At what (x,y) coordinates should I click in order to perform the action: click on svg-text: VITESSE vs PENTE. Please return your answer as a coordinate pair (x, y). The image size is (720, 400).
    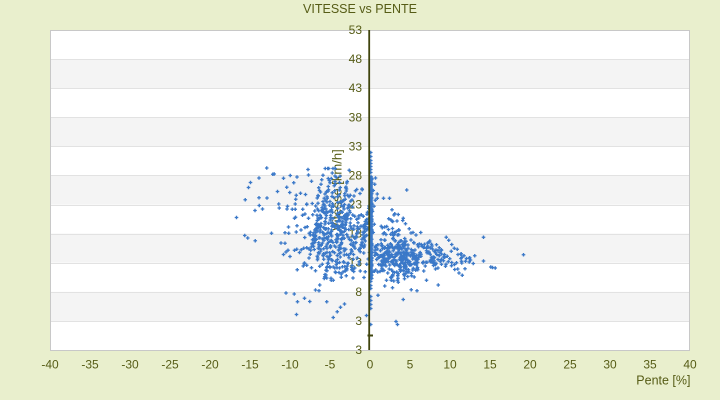
    Looking at the image, I should click on (360, 9).